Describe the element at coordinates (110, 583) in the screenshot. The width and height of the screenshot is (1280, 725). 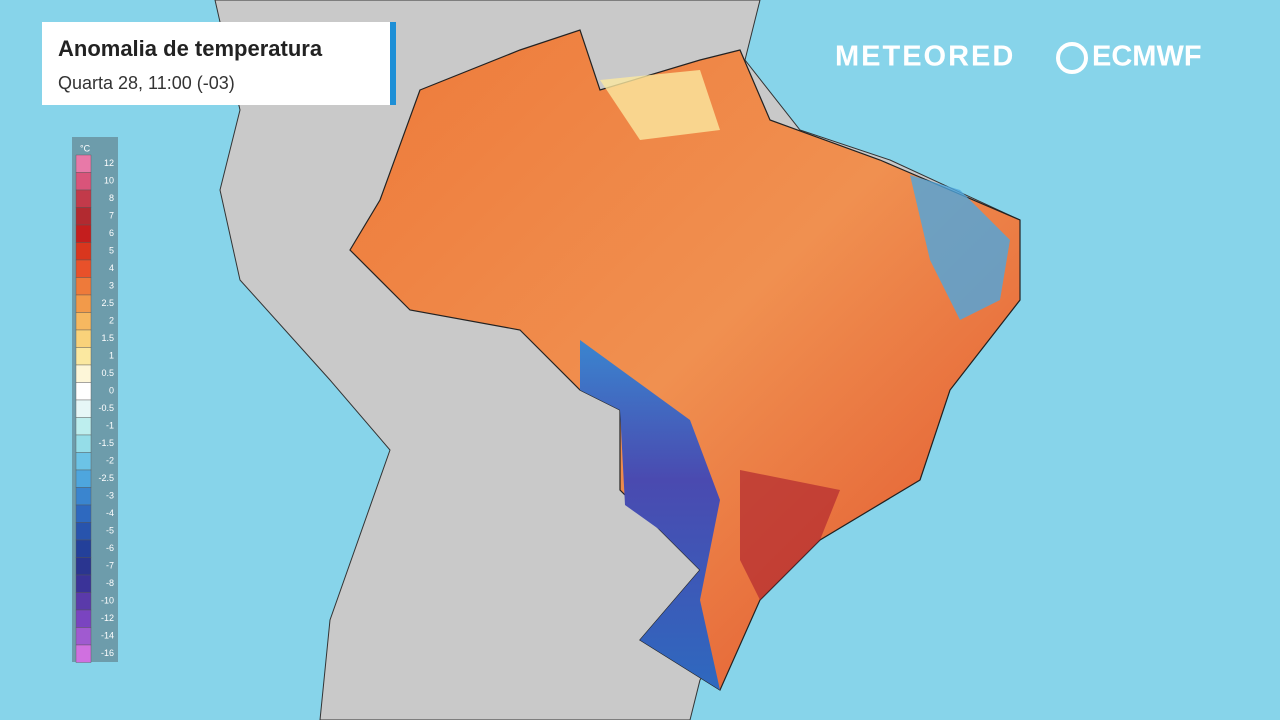
I see `legend-label: -8` at that location.